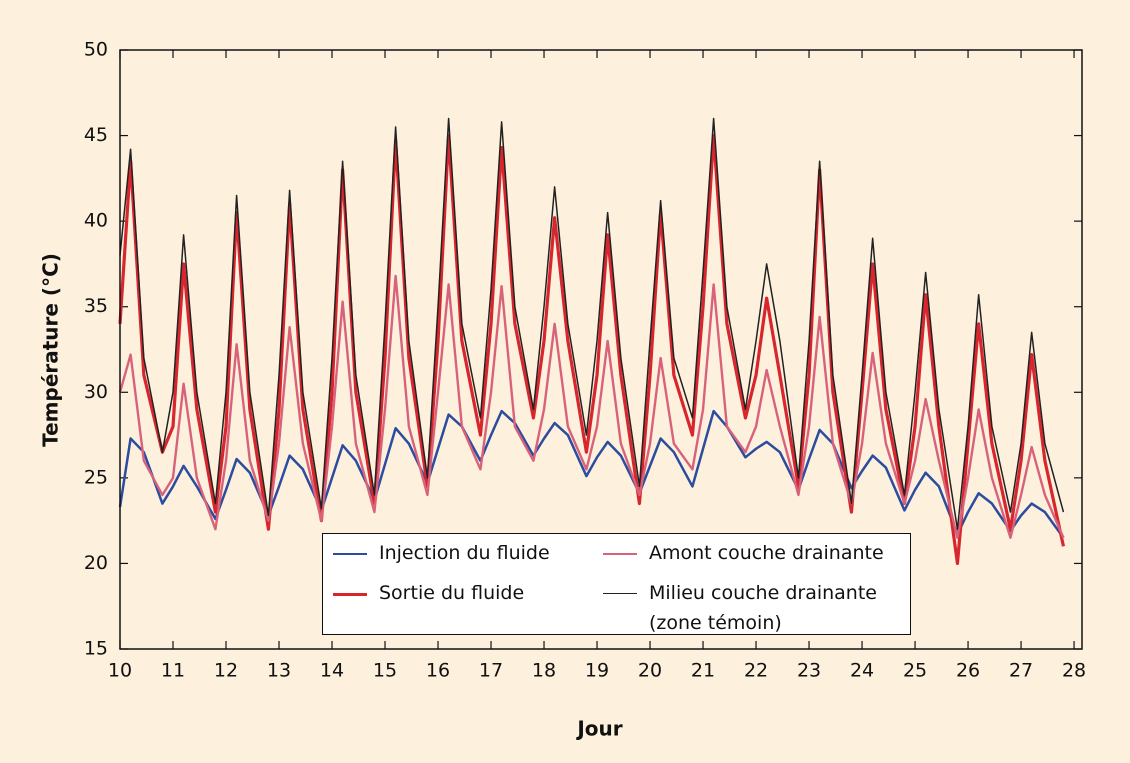 The height and width of the screenshot is (763, 1130). I want to click on x-axis-label: Jour, so click(598, 729).